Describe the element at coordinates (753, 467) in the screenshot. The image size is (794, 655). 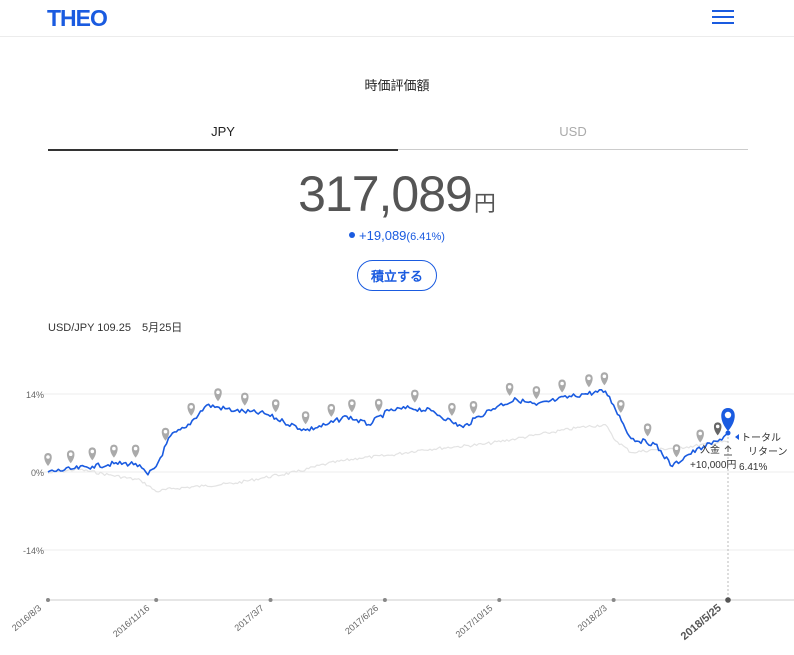
I see `total-return-value: 6.41%` at that location.